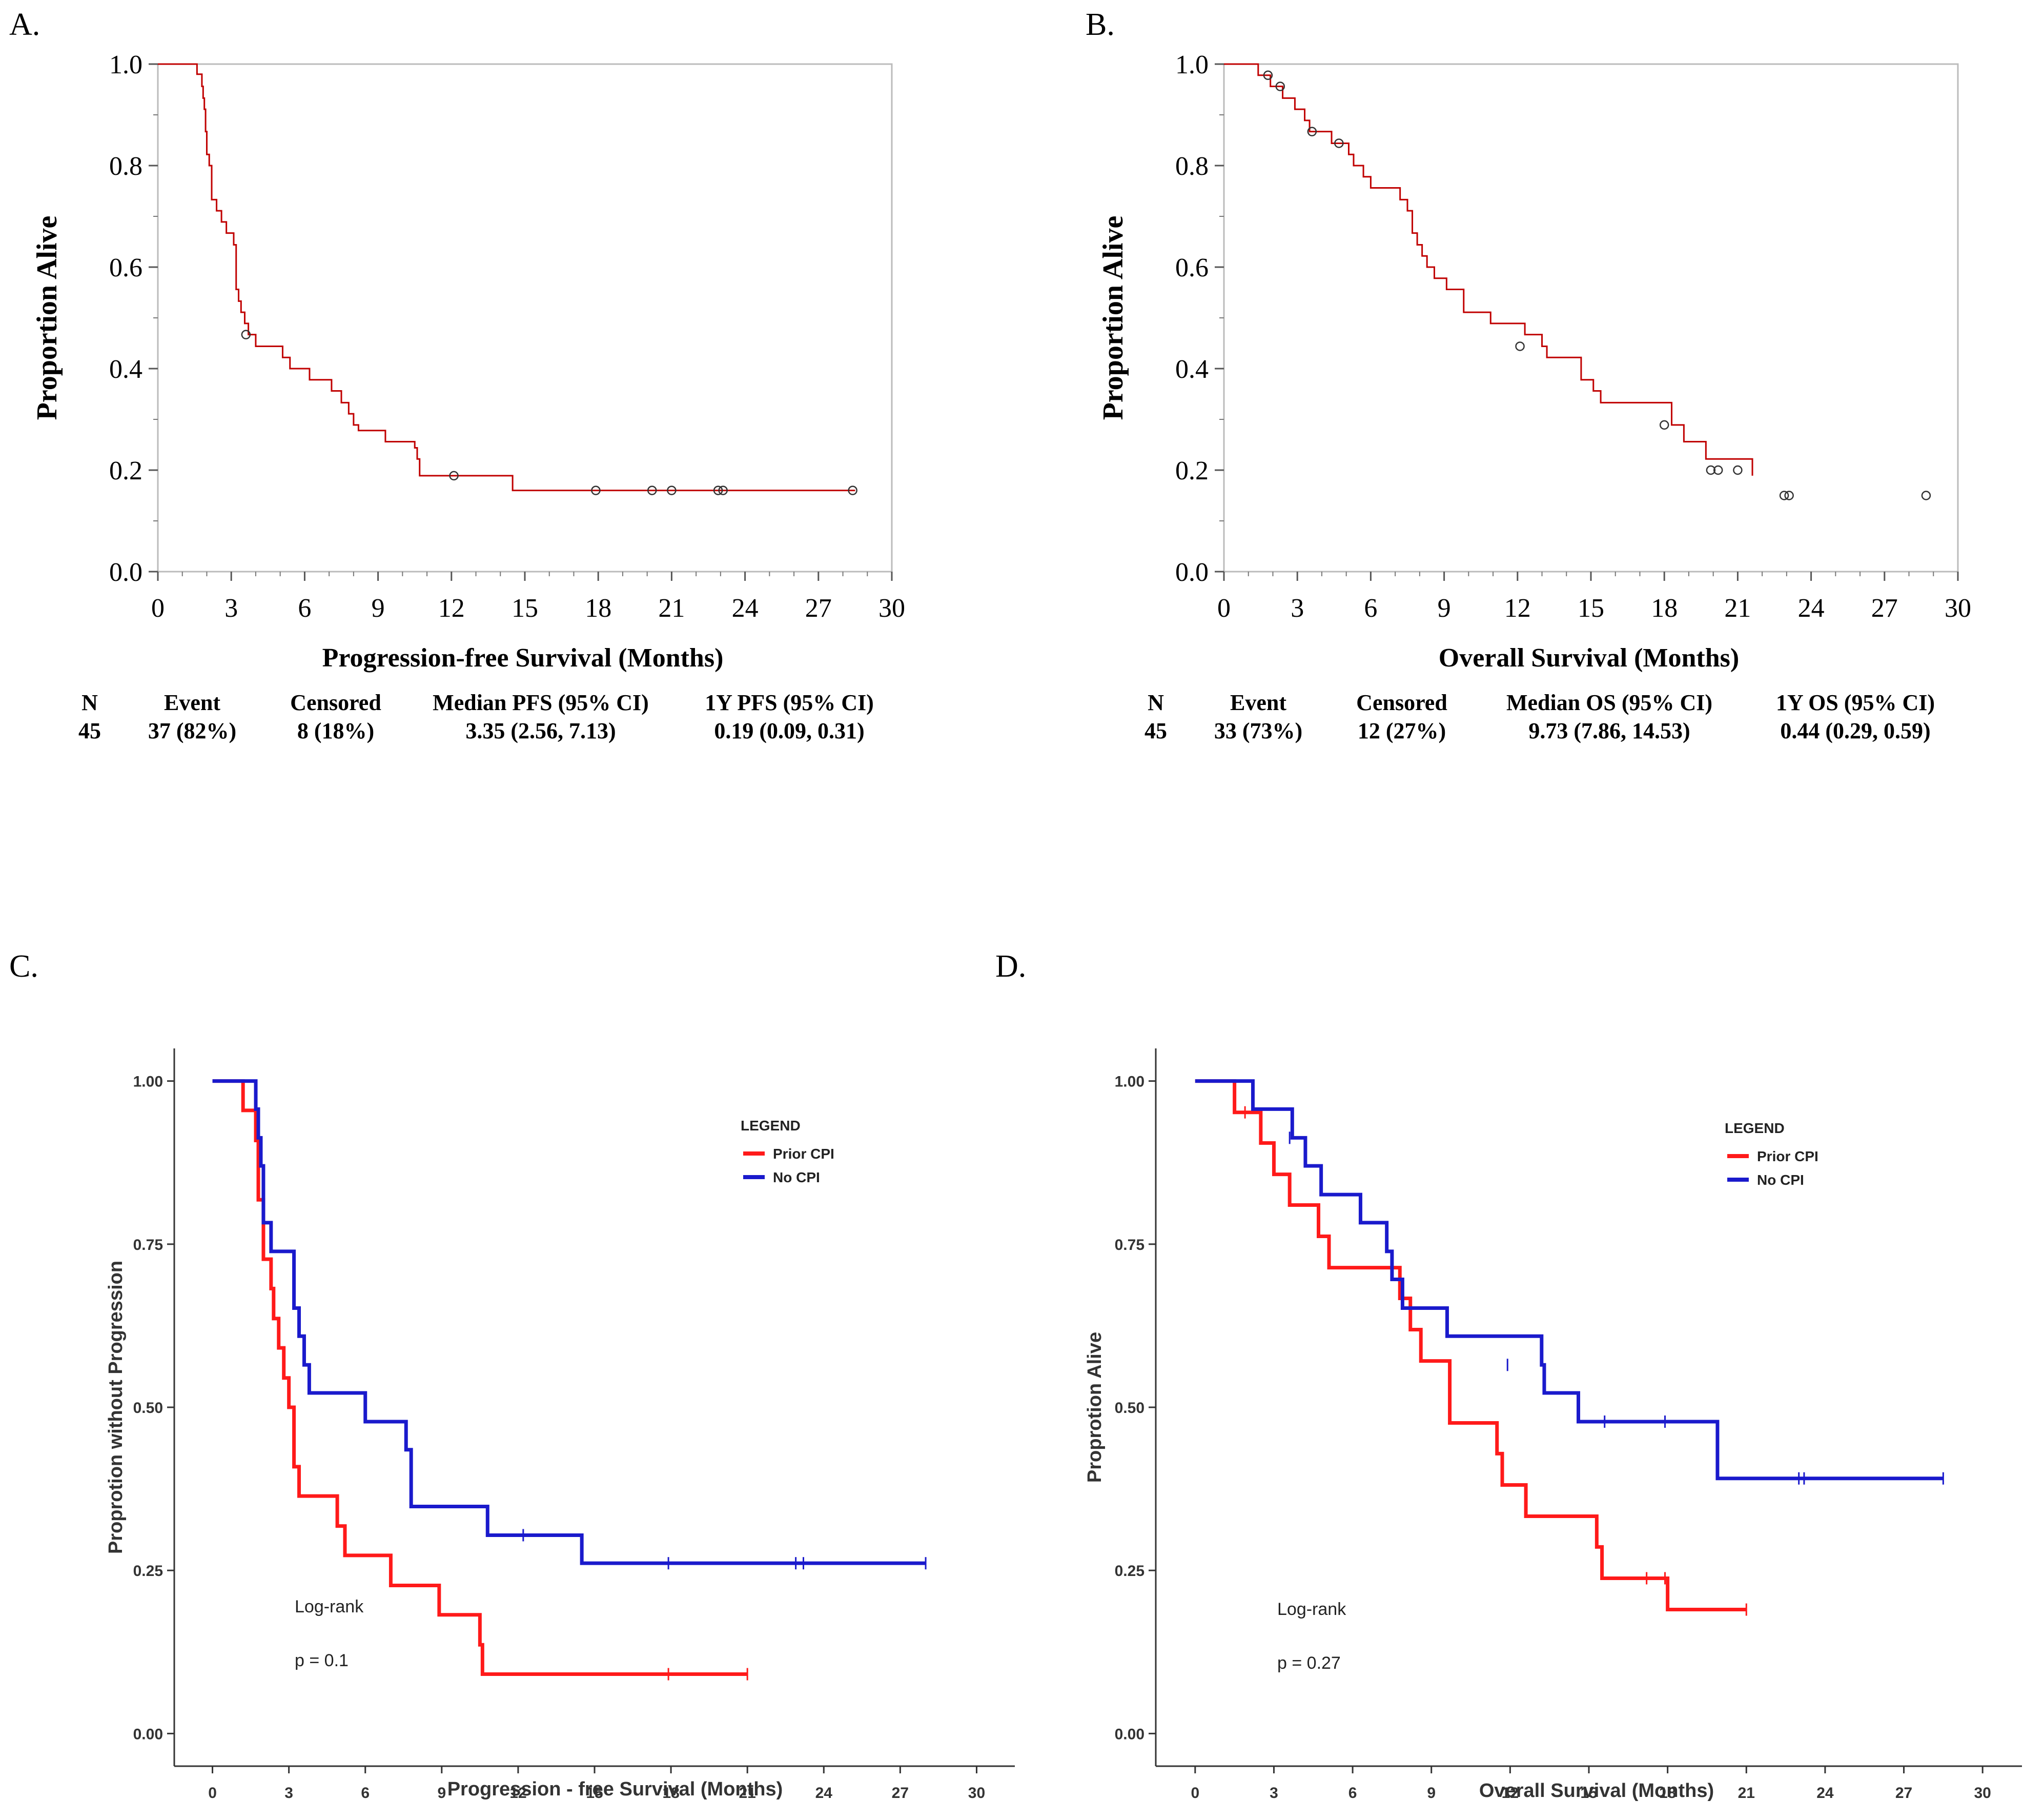 The height and width of the screenshot is (1820, 2044). What do you see at coordinates (1129, 1408) in the screenshot?
I see `chart-d-y-tick-label: 0.50` at bounding box center [1129, 1408].